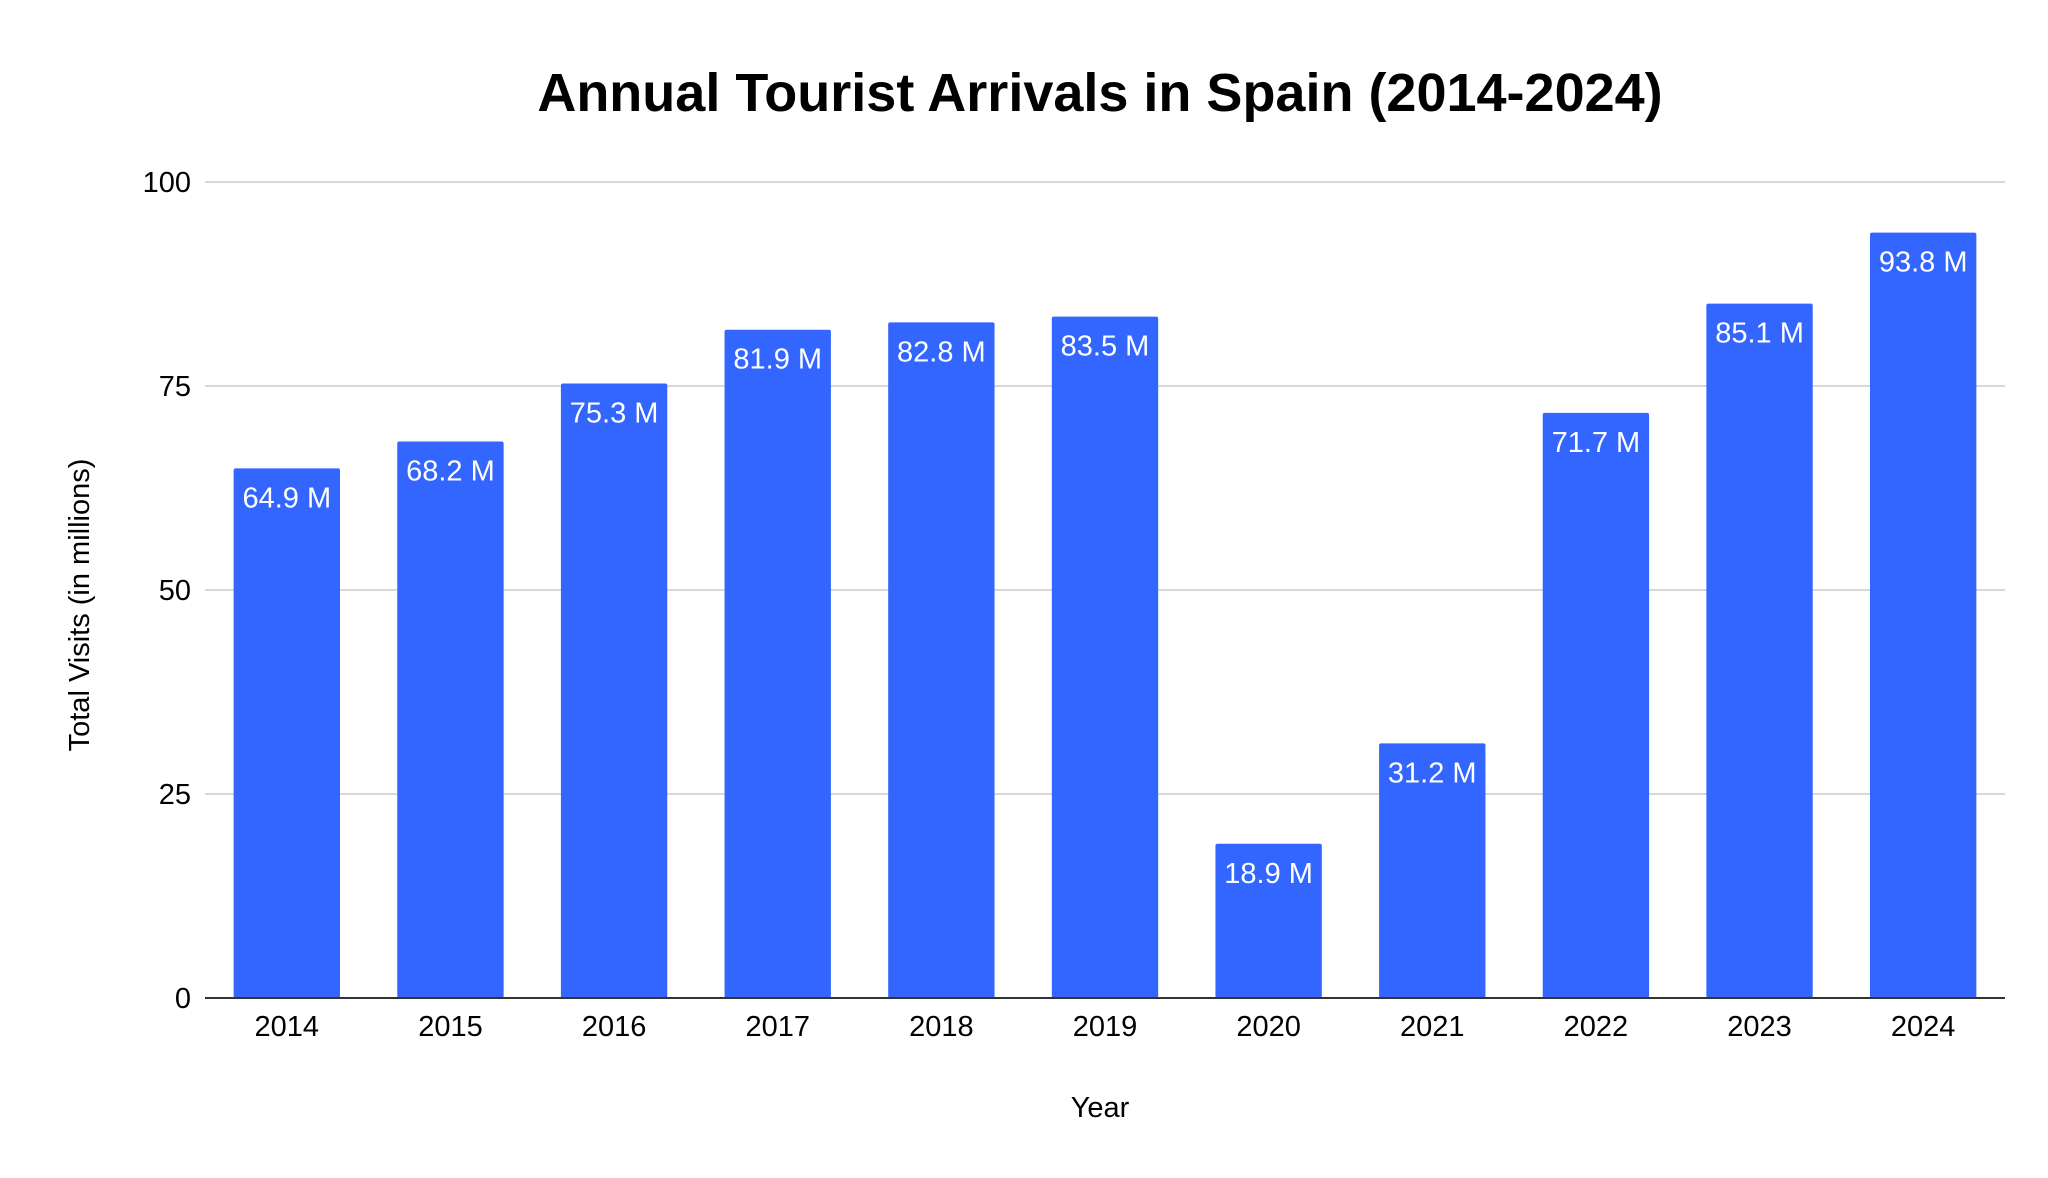 Image resolution: width=2048 pixels, height=1178 pixels. What do you see at coordinates (614, 690) in the screenshot?
I see `bar-2016` at bounding box center [614, 690].